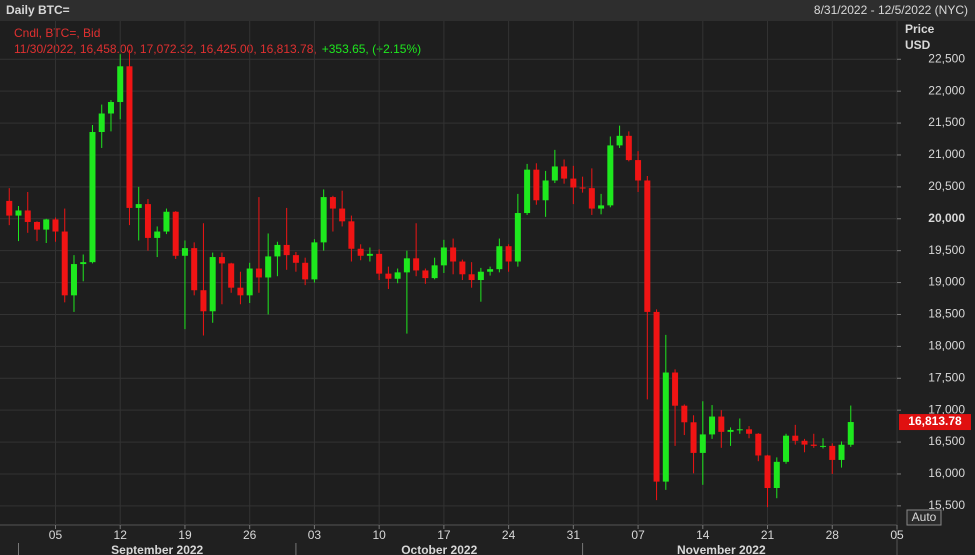 Image resolution: width=975 pixels, height=555 pixels. Describe the element at coordinates (891, 10) in the screenshot. I see `date-range: 8/31/2022 - 12/5/2022 (NYC)` at that location.